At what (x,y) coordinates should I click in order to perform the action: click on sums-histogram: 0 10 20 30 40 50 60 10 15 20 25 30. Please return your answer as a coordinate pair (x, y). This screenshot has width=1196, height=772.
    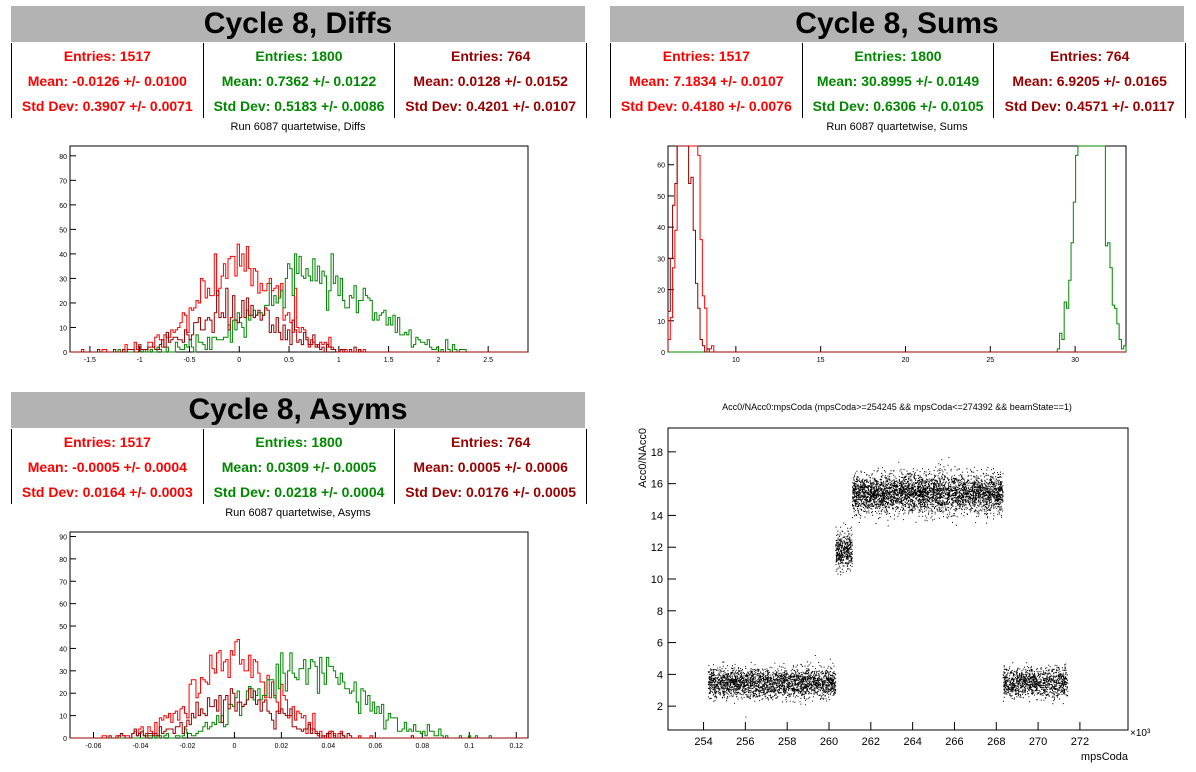
    Looking at the image, I should click on (892, 254).